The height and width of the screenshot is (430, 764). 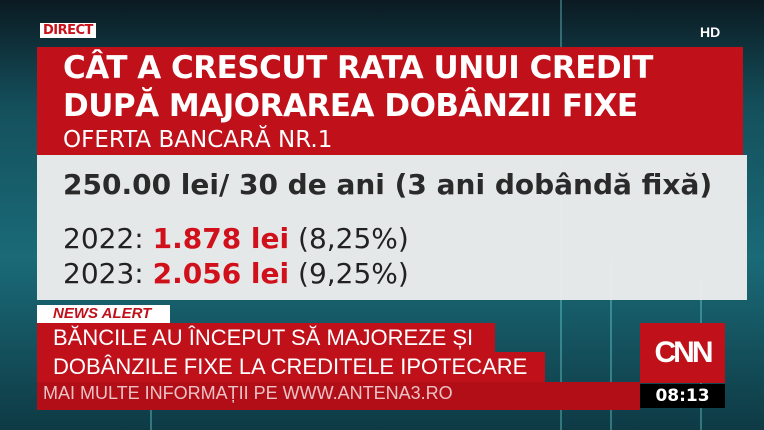 I want to click on news-alert-tag: NEWS ALERT, so click(x=103, y=314).